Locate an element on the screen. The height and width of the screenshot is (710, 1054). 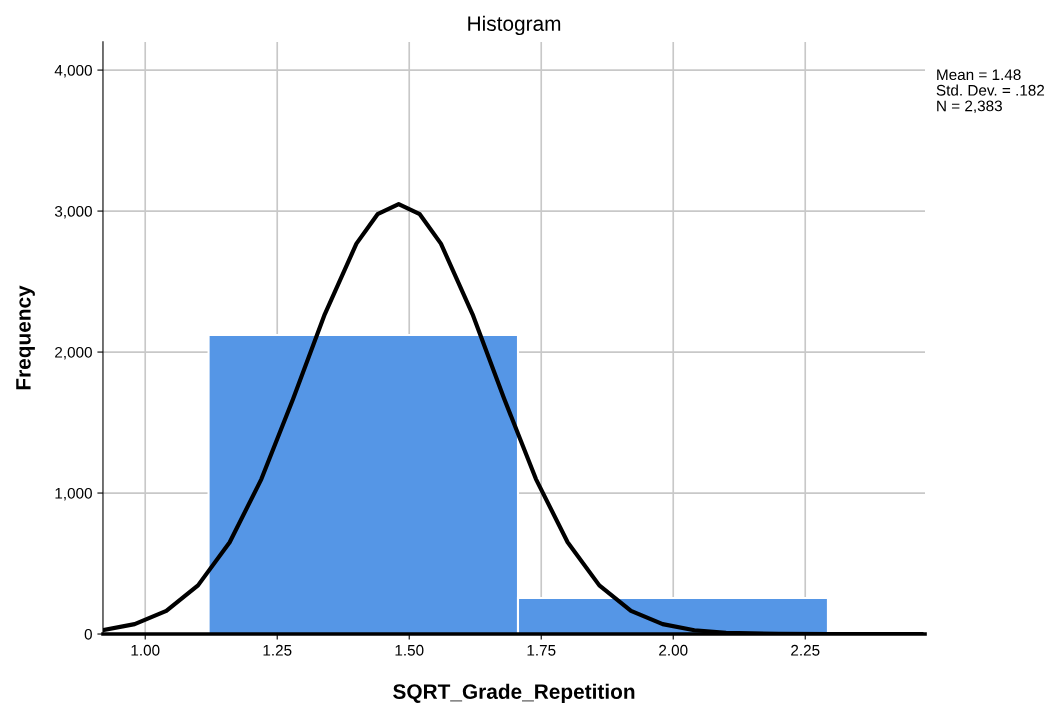
x-tick-label: 2.00 is located at coordinates (673, 650).